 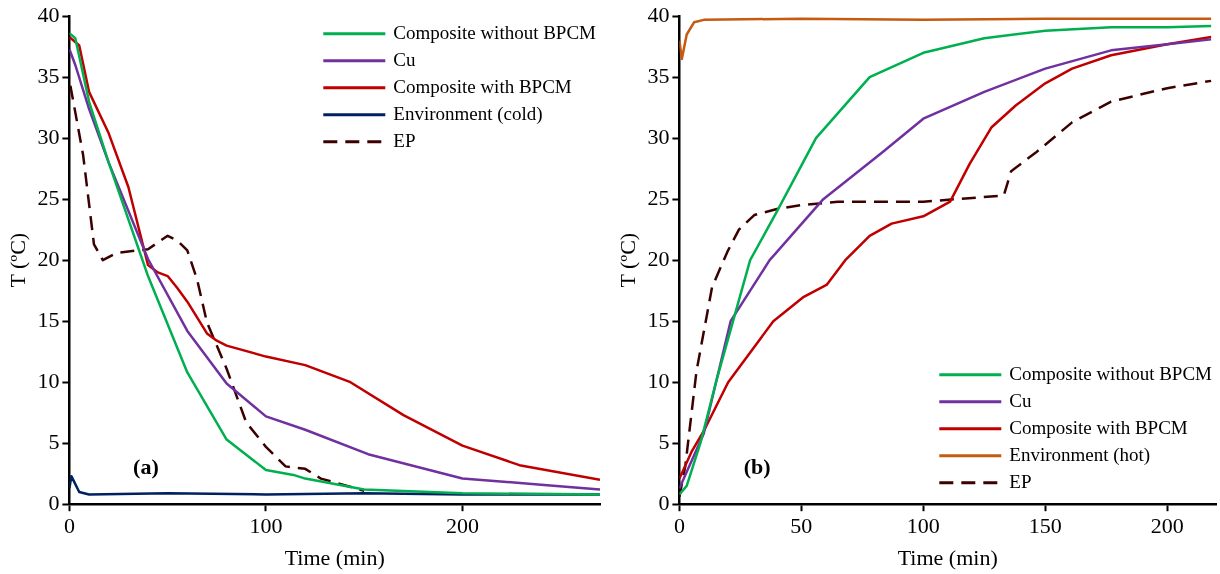 What do you see at coordinates (146, 466) in the screenshot?
I see `annotation: (a)` at bounding box center [146, 466].